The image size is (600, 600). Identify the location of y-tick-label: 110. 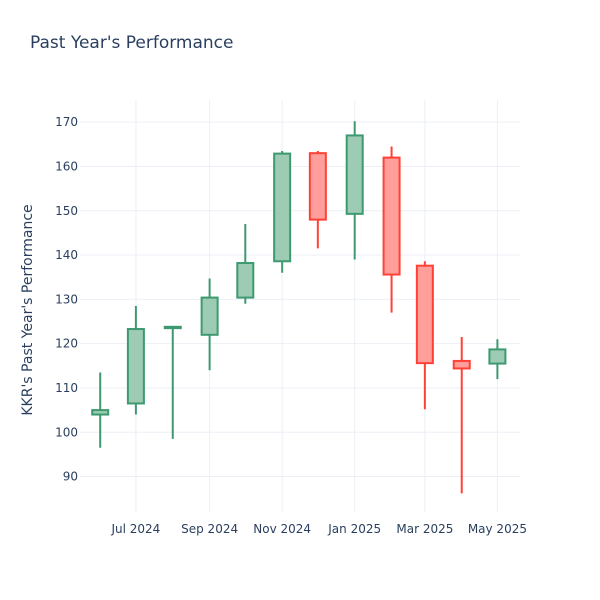
(66, 388).